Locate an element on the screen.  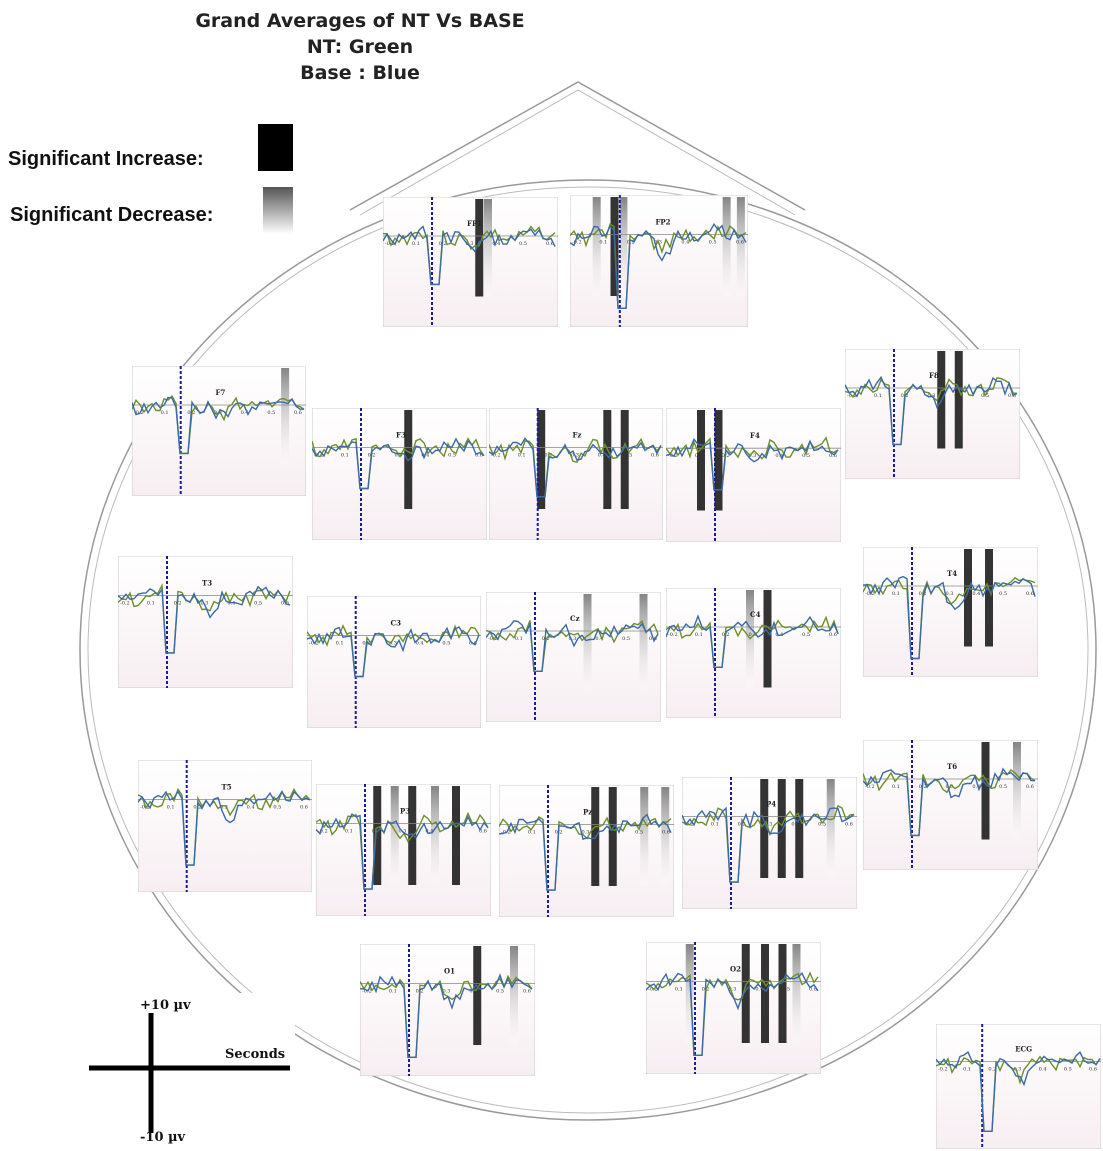
nose-outline is located at coordinates (577, 146).